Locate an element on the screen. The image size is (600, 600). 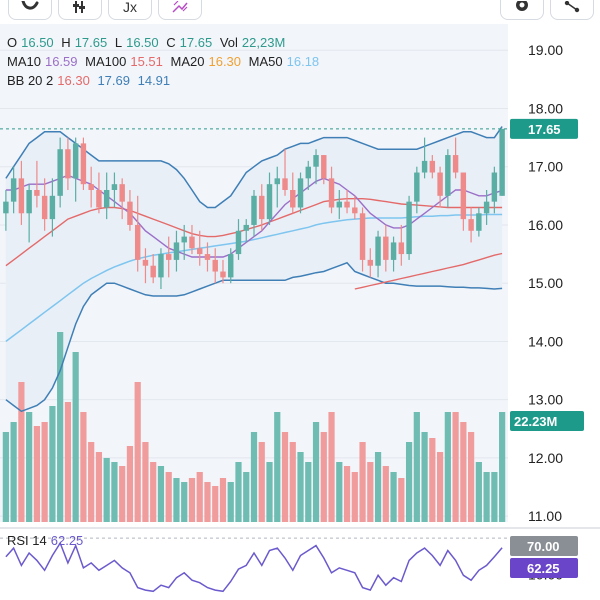
compare-button is located at coordinates (180, 10).